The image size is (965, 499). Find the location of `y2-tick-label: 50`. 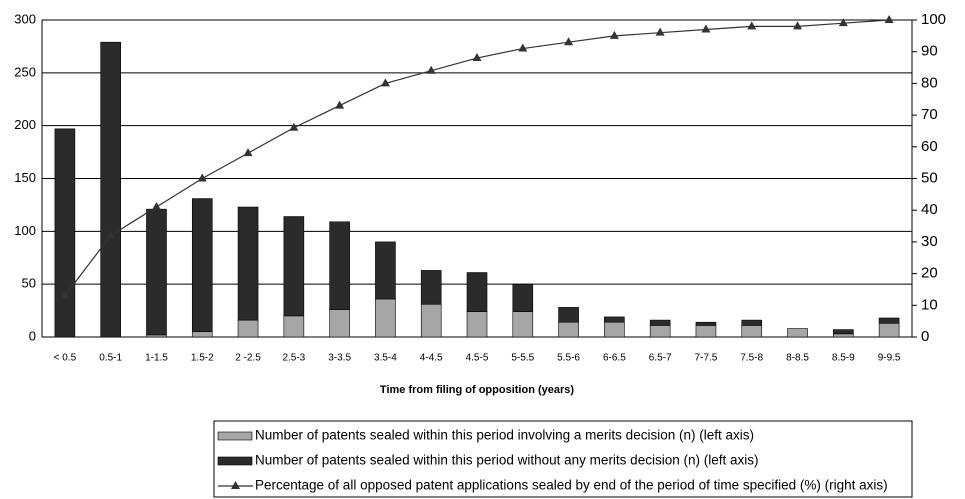

y2-tick-label: 50 is located at coordinates (929, 177).